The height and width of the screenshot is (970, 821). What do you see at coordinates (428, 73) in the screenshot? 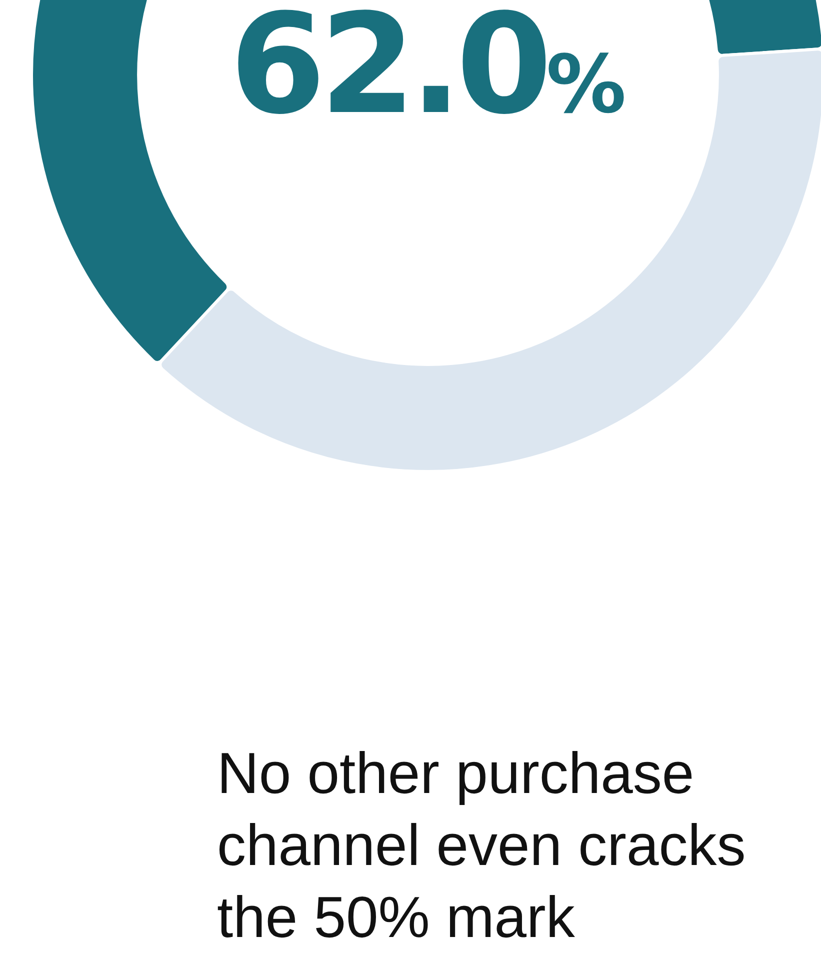
I see `data-label: 62.0%` at bounding box center [428, 73].